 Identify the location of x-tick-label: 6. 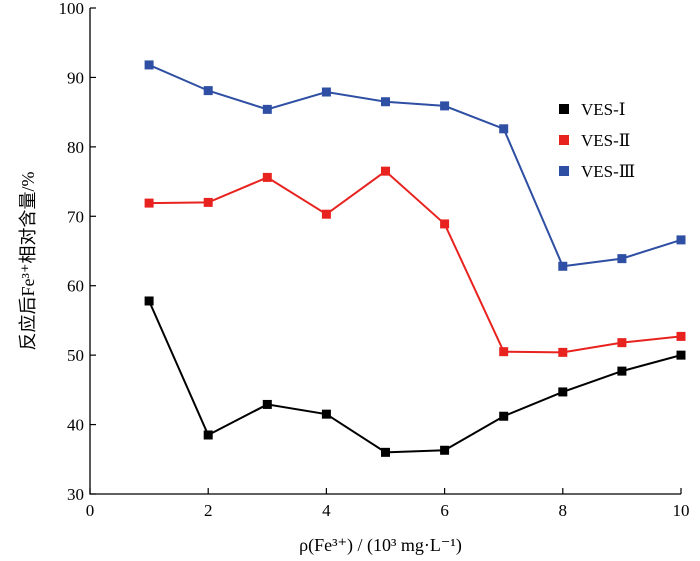
(444, 510).